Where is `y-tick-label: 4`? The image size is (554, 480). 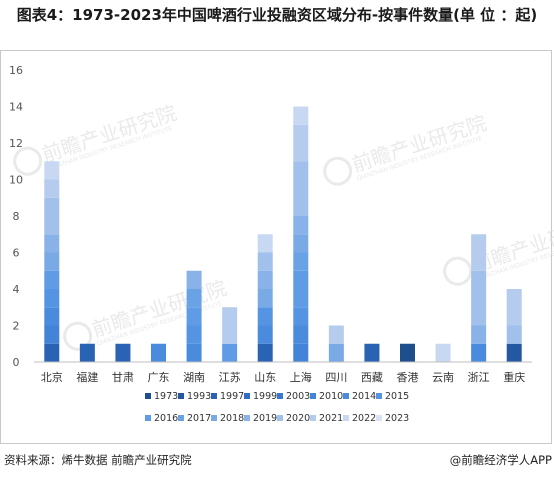
y-tick-label: 4 is located at coordinates (16, 289).